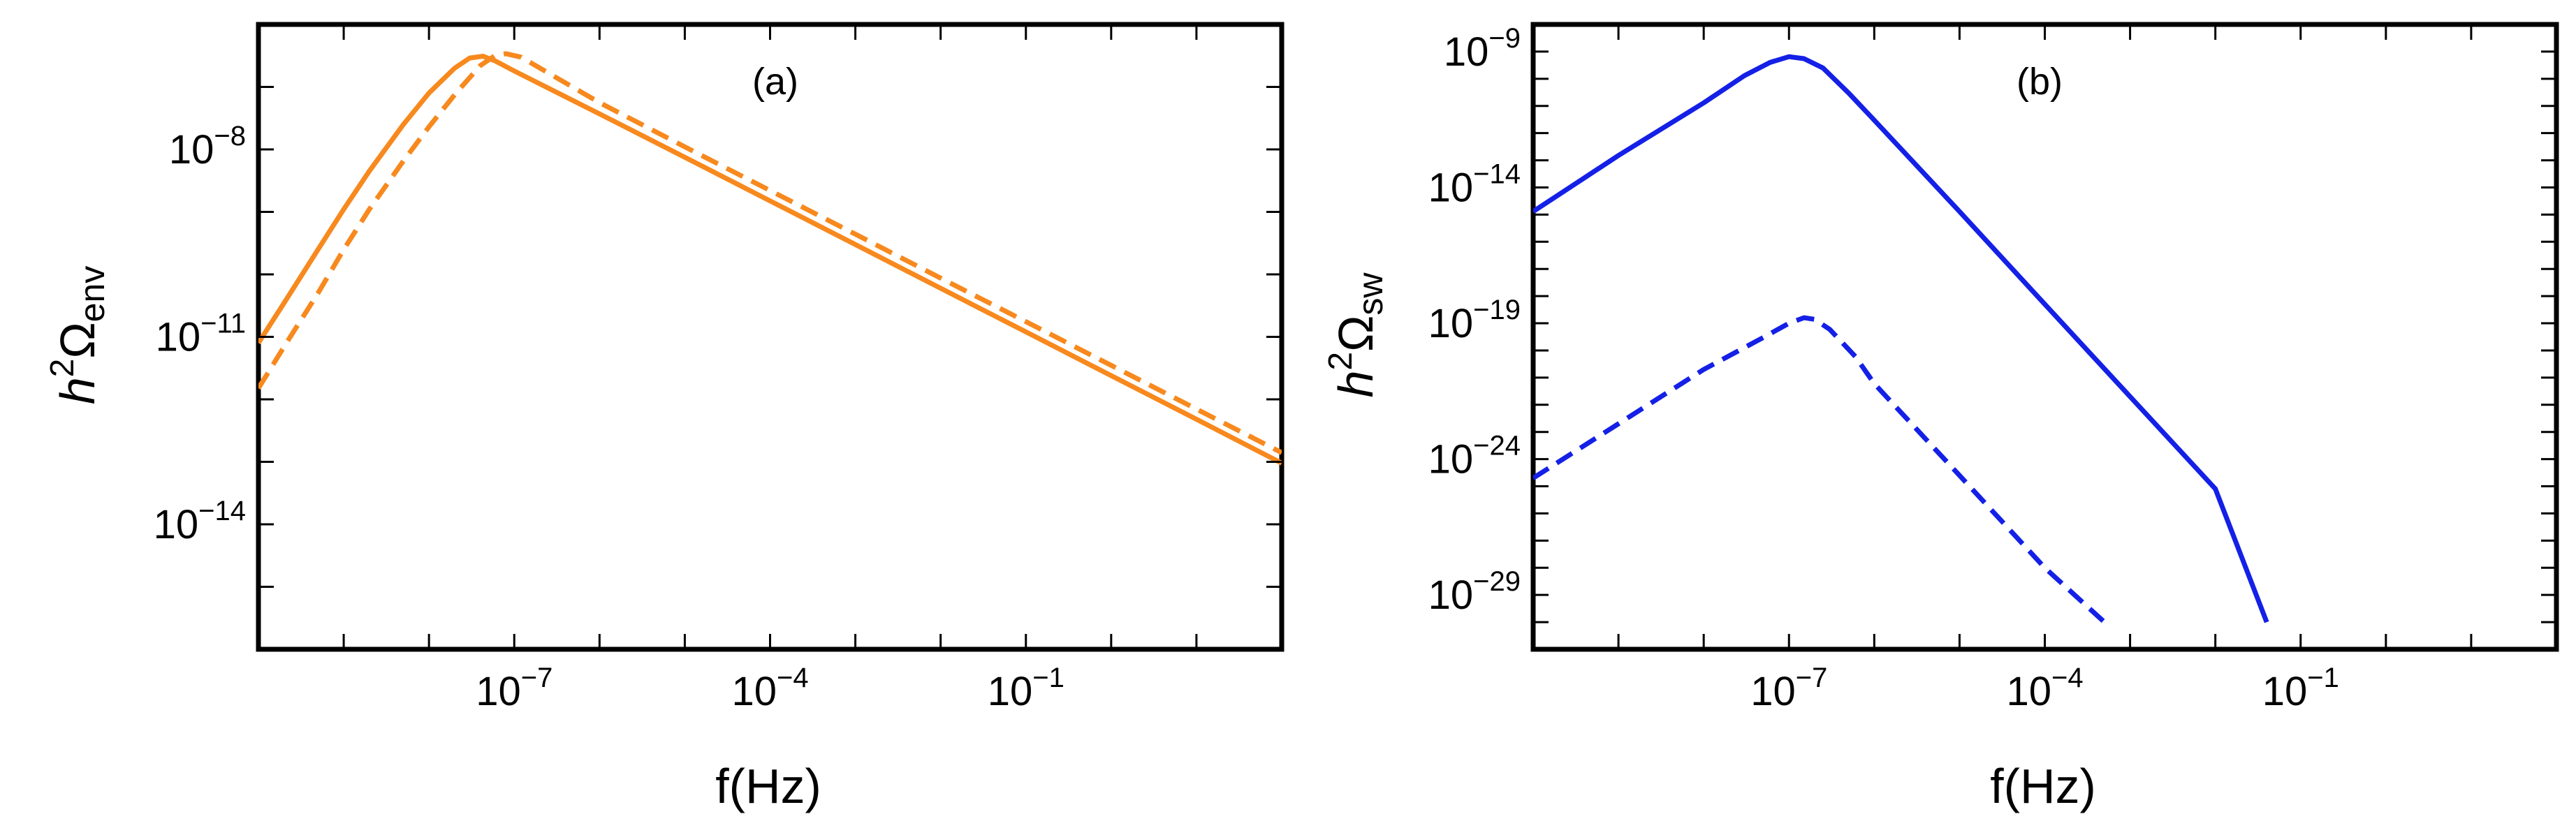 The width and height of the screenshot is (2576, 828). Describe the element at coordinates (1474, 456) in the screenshot. I see `y-tick-label: 10⁻²⁴` at that location.